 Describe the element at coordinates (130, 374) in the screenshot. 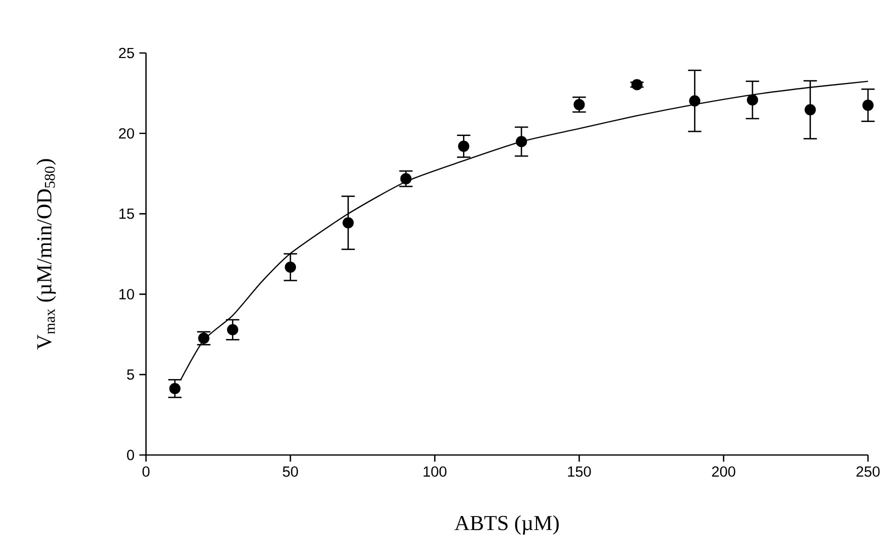

I see `y-tick-label: 5` at that location.